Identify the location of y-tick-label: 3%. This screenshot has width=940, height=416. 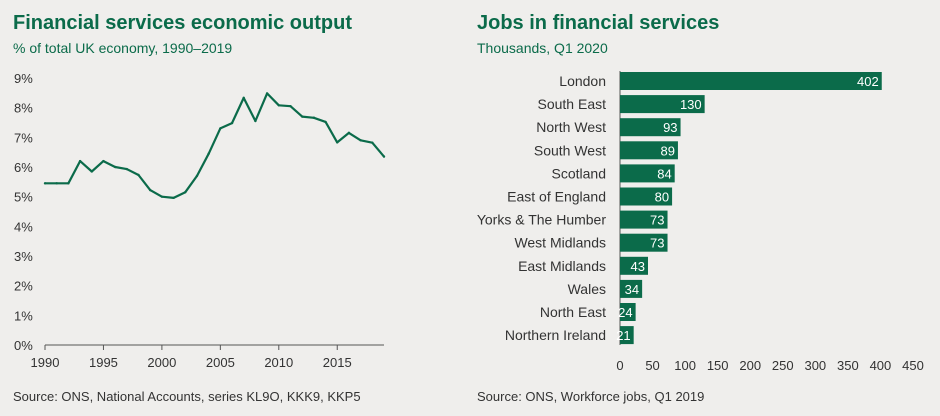
(23, 256).